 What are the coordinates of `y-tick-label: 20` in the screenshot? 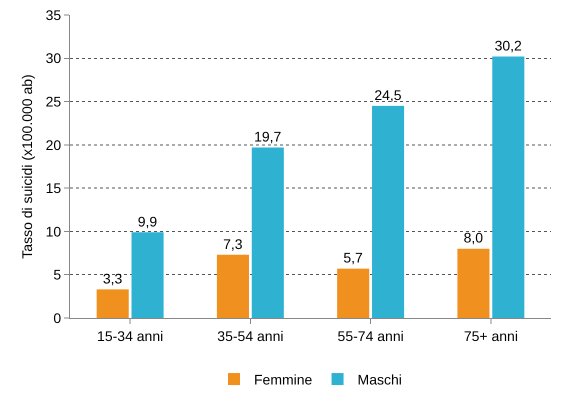 It's located at (54, 144).